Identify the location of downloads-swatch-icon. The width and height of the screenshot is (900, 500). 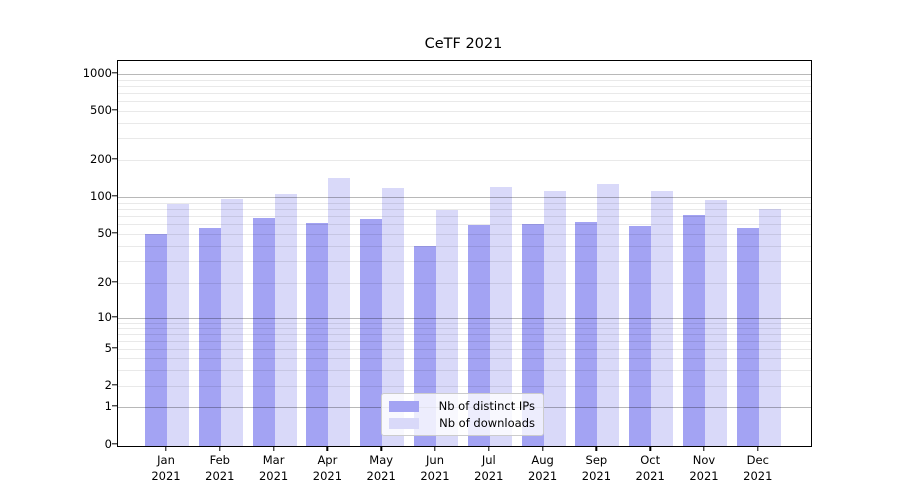
(404, 423).